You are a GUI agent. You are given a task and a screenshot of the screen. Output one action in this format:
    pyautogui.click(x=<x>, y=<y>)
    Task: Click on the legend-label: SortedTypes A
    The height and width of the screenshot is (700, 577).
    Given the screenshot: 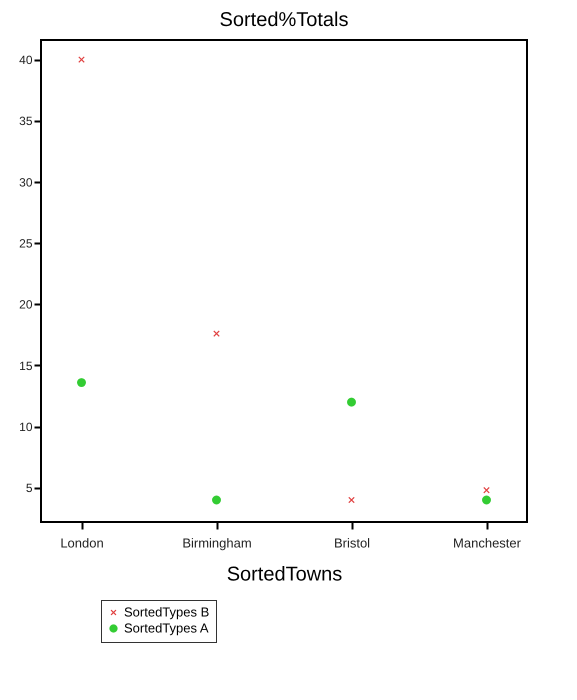 What is the action you would take?
    pyautogui.click(x=166, y=628)
    